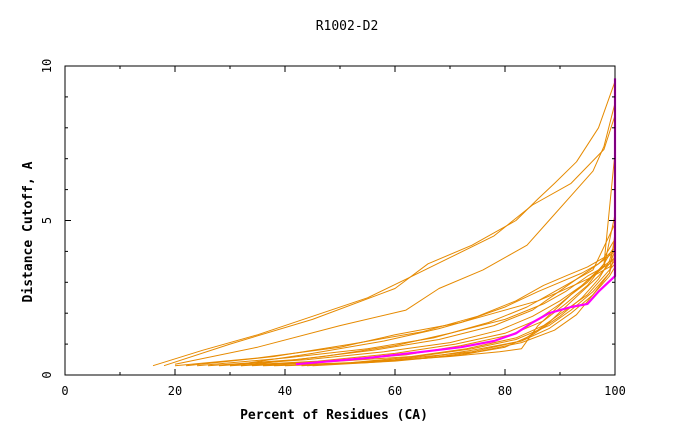 The height and width of the screenshot is (445, 680). What do you see at coordinates (47, 374) in the screenshot?
I see `y-tick-label: 0` at bounding box center [47, 374].